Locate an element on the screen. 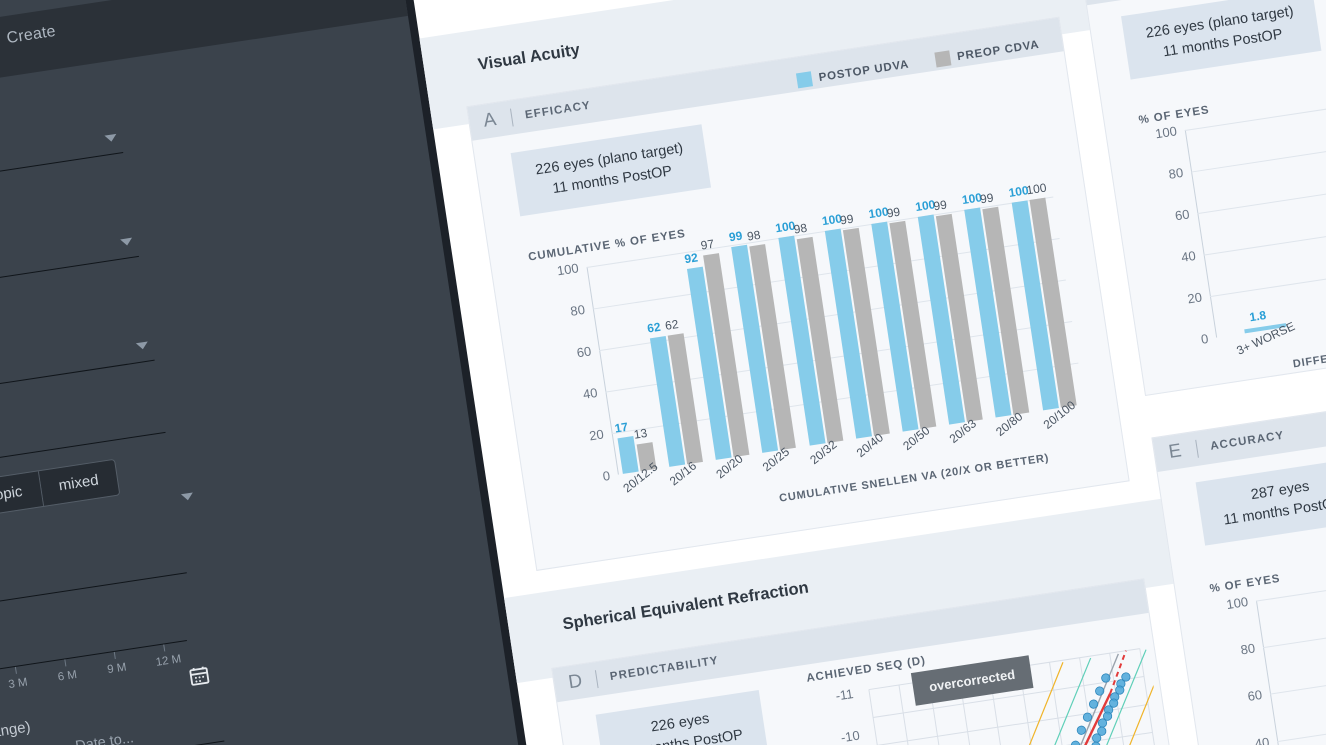 The width and height of the screenshot is (1326, 745). chart-b-y-axis is located at coordinates (1201, 233).